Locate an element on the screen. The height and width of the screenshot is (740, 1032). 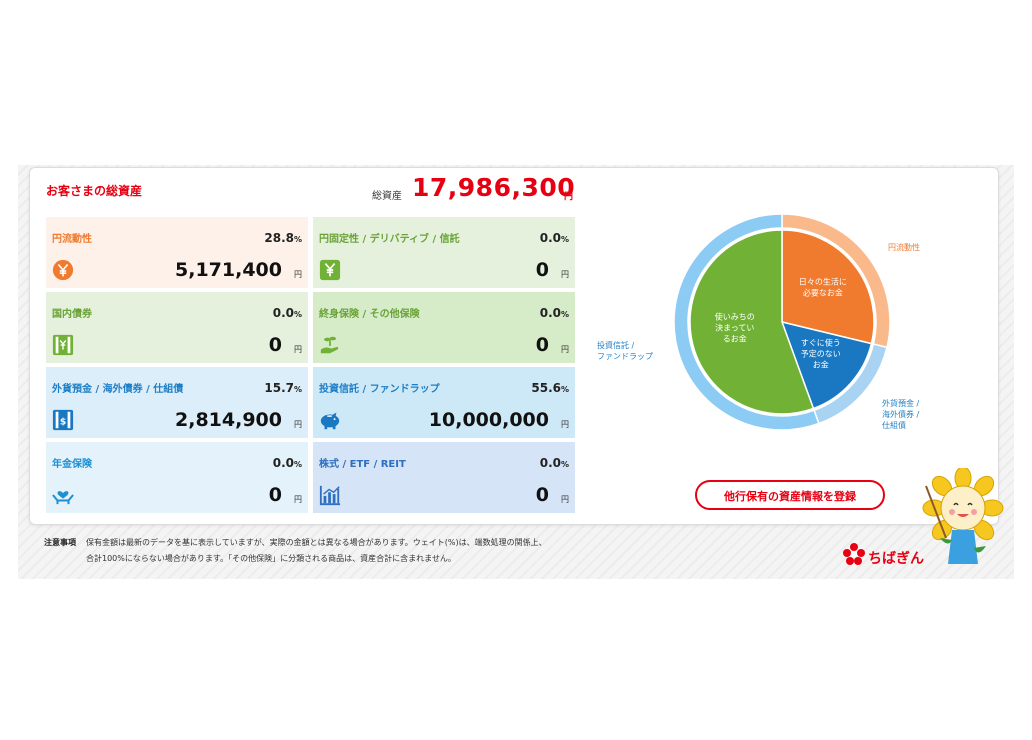
tile-insurance: 終身保険 / その他保険 0.0% 0 円 is located at coordinates (444, 327).